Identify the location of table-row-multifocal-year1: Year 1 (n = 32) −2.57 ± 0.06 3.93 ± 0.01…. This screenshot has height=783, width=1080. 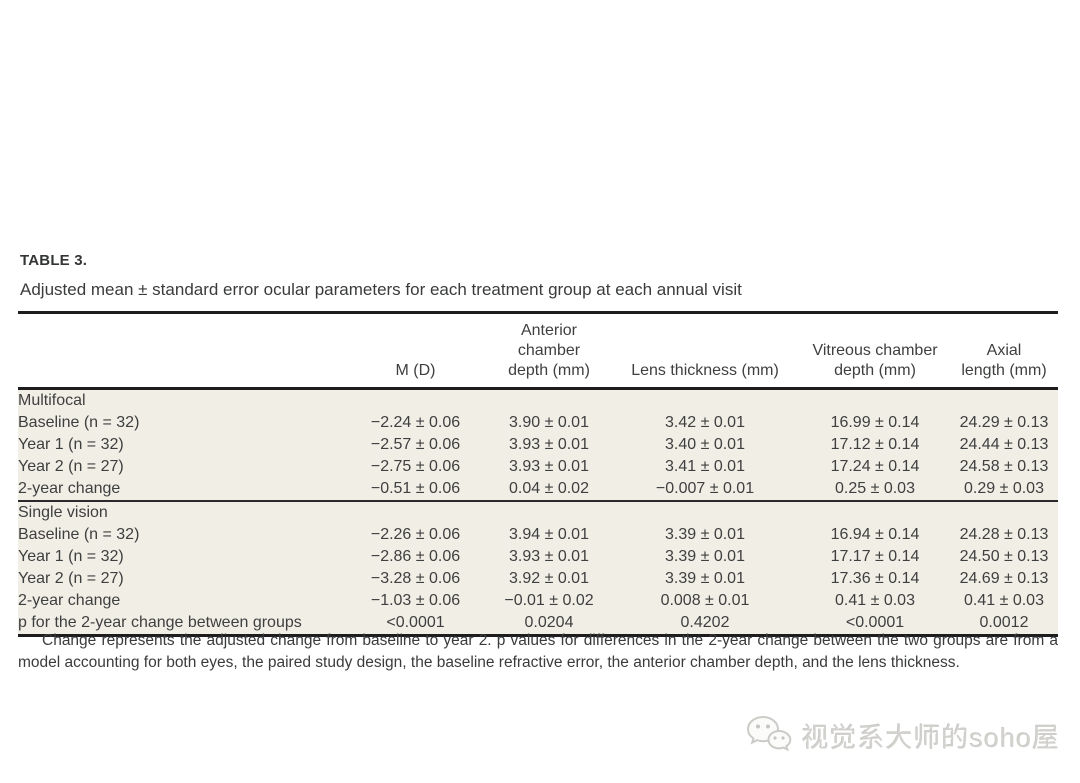
(538, 445).